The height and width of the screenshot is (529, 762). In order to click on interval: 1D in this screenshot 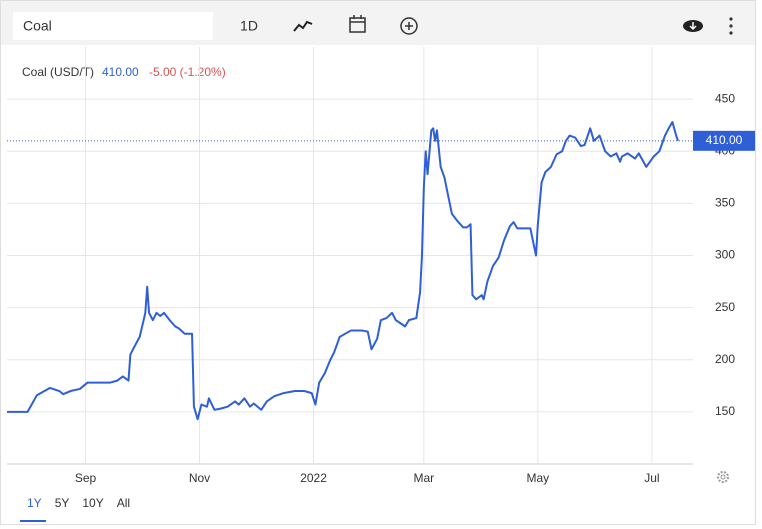, I will do `click(249, 26)`.